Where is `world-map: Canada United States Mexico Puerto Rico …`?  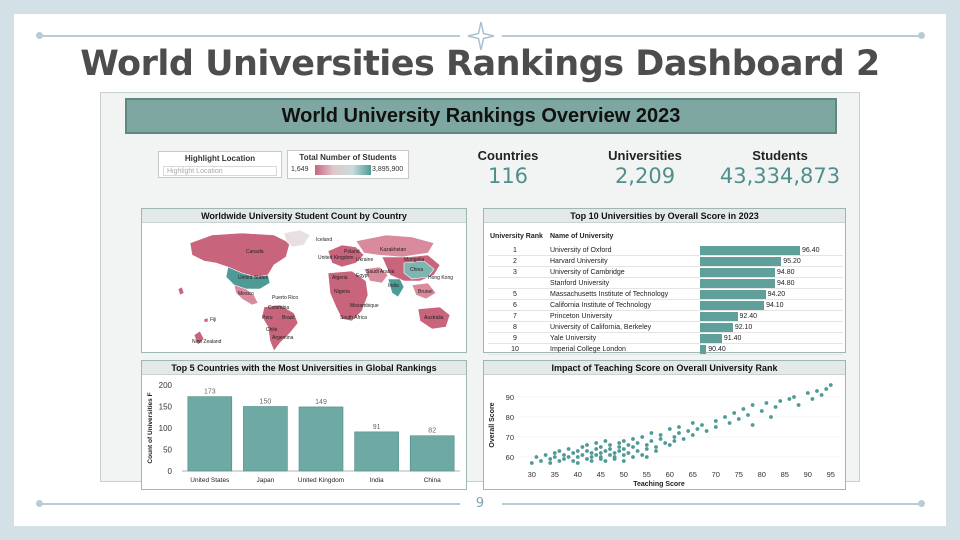 world-map: Canada United States Mexico Puerto Rico … is located at coordinates (304, 287).